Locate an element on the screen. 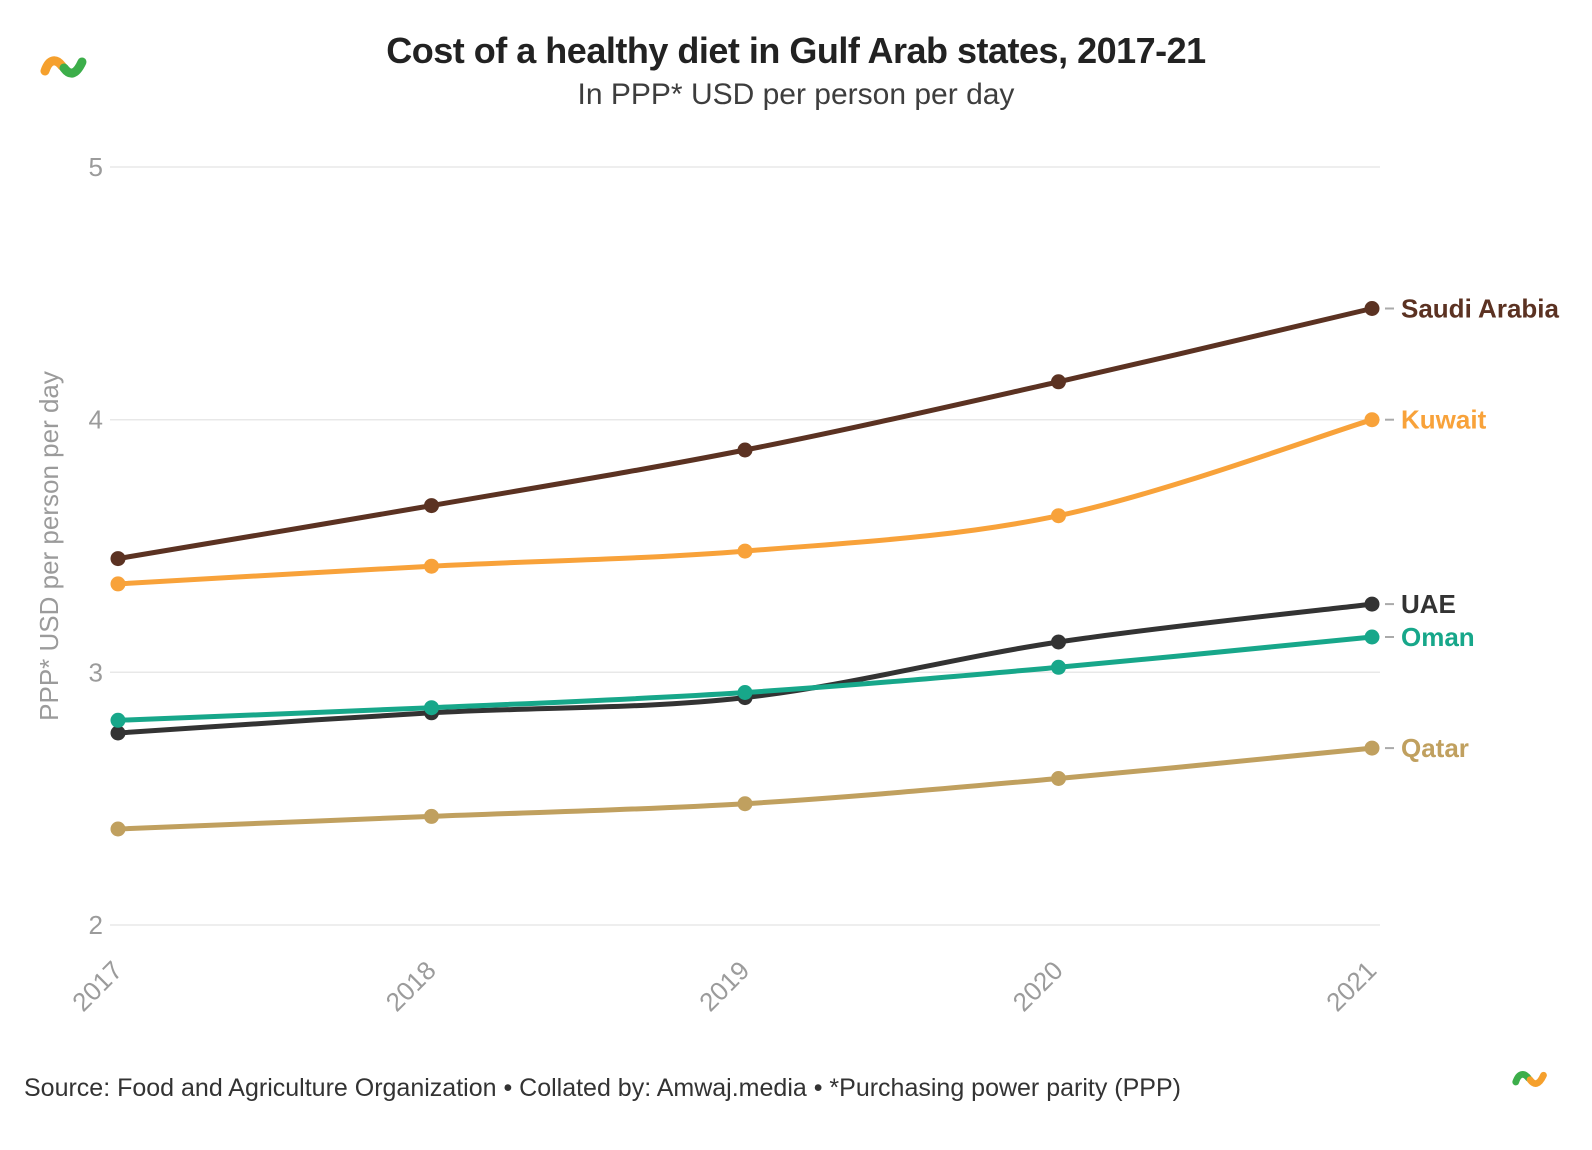  y-tick-label: 5 is located at coordinates (96, 167).